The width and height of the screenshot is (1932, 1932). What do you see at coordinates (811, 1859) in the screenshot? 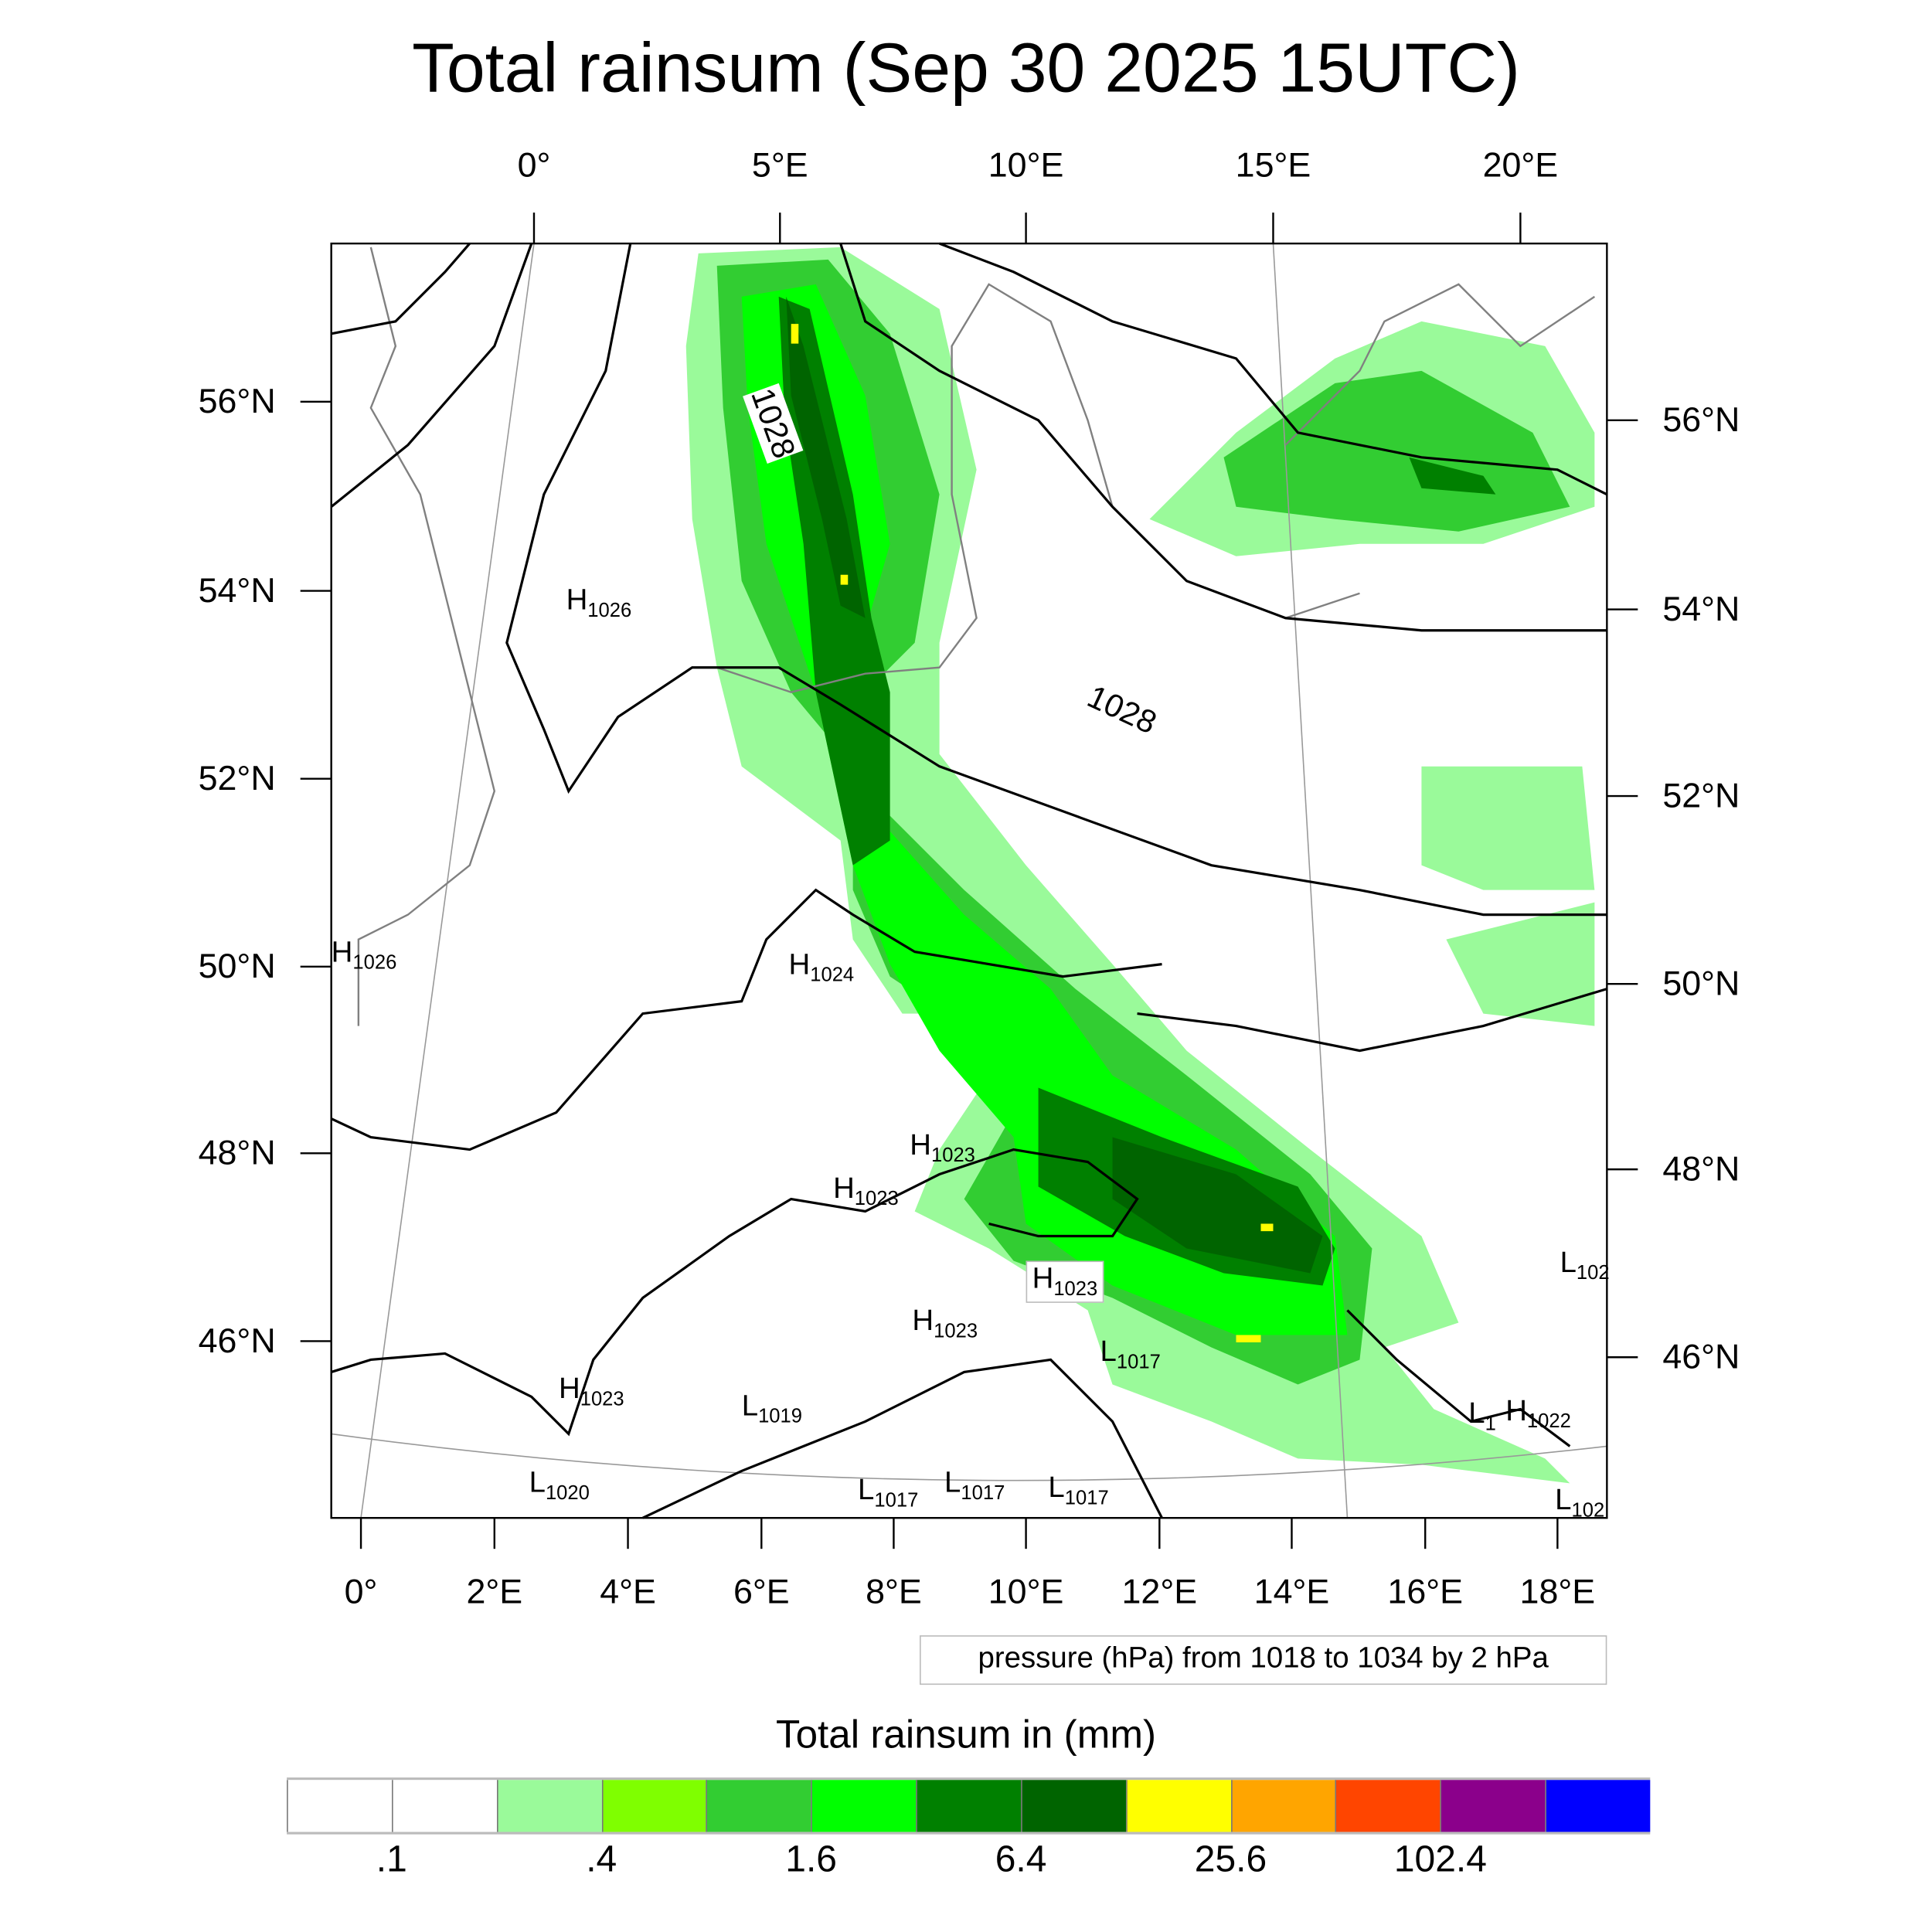
I see `colorbar-tick-label: 1.6` at bounding box center [811, 1859].